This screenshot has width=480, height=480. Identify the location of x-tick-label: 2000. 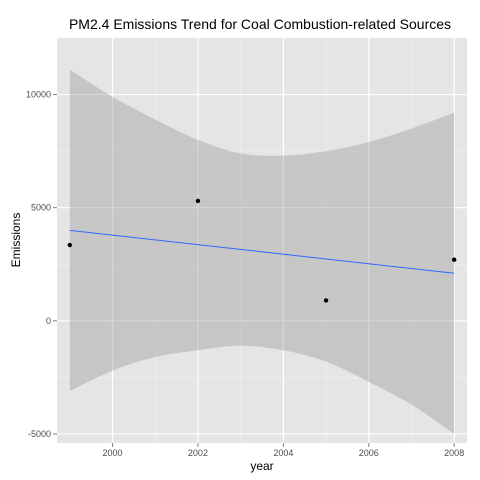
(113, 453).